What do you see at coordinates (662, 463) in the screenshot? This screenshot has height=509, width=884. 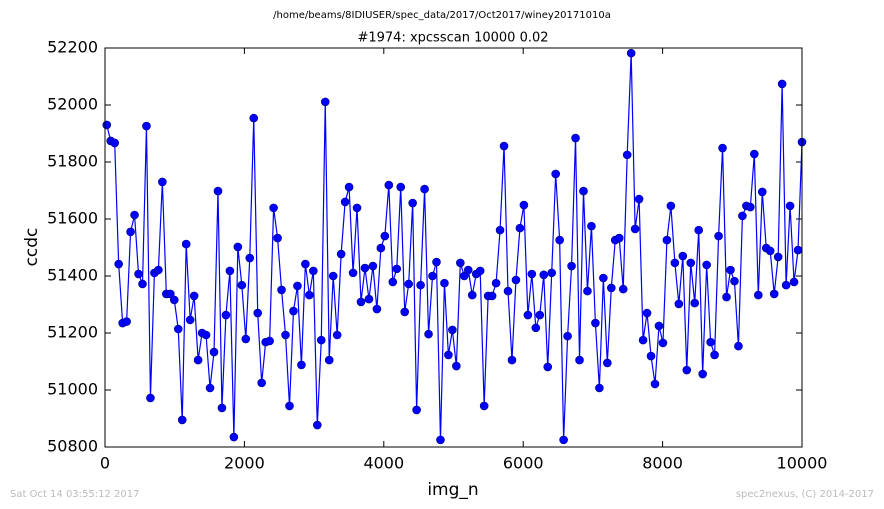 I see `x-tick-label: 8000` at bounding box center [662, 463].